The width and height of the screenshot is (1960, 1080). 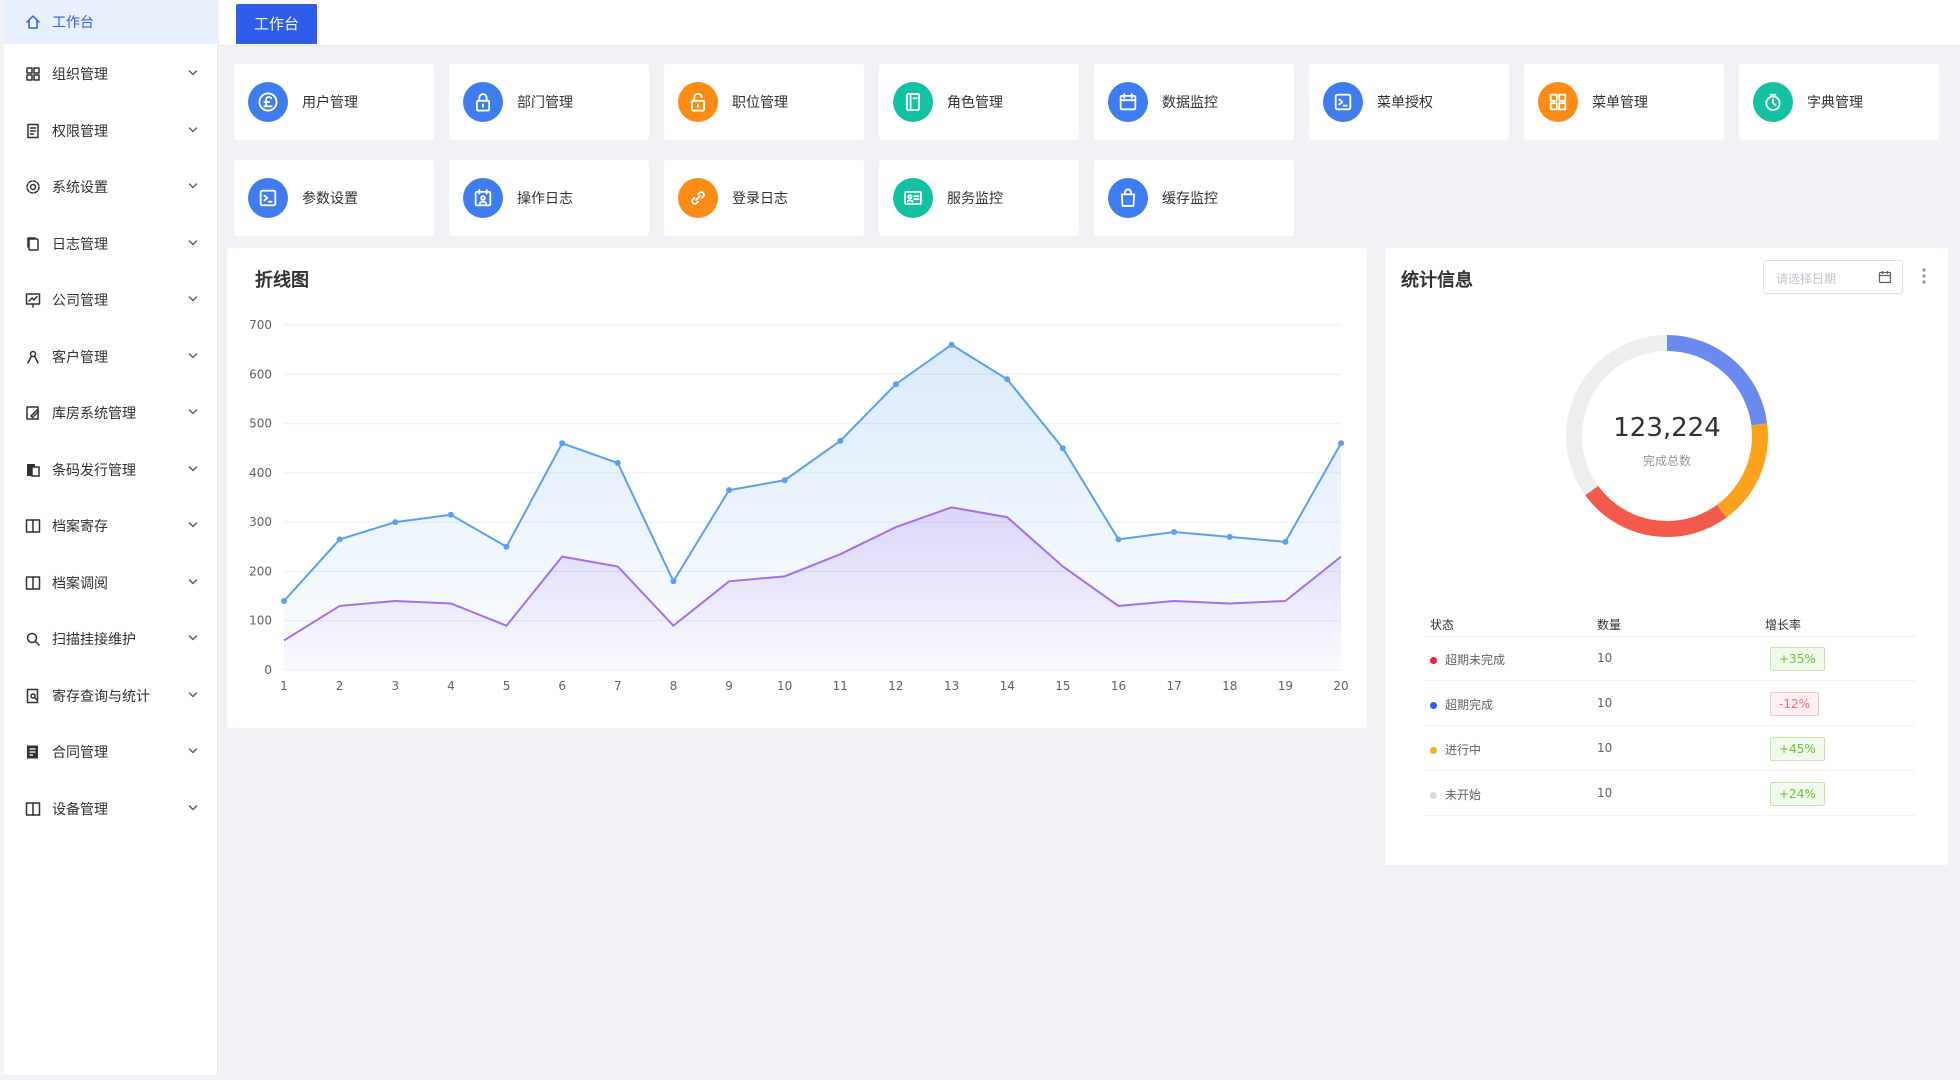 I want to click on sidebar-item-label: 档案寄存, so click(x=80, y=527).